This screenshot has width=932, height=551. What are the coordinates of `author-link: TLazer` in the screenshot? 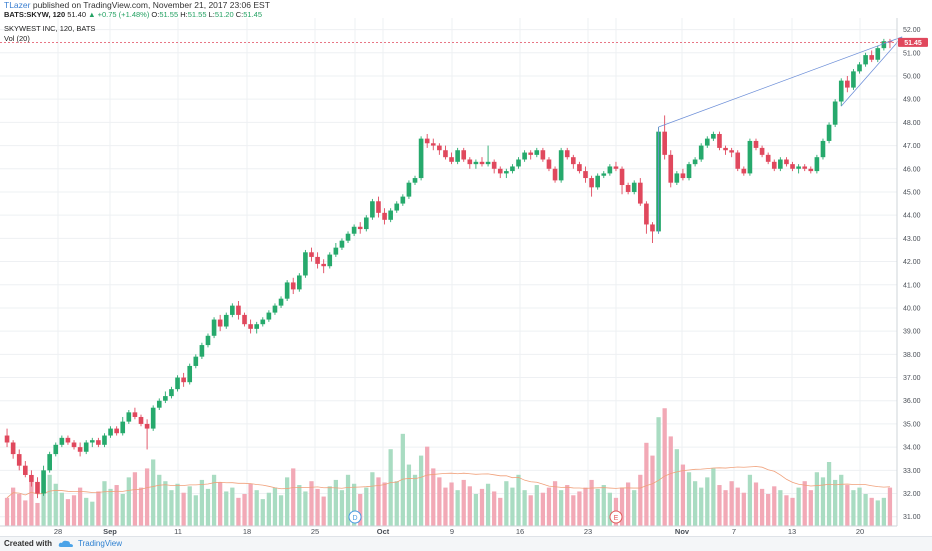 It's located at (17, 5).